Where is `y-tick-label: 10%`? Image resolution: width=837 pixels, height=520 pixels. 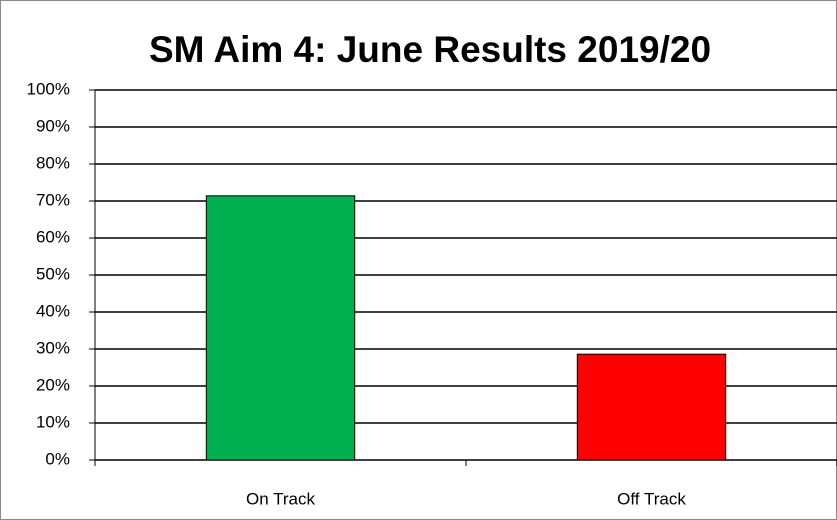 y-tick-label: 10% is located at coordinates (53, 421).